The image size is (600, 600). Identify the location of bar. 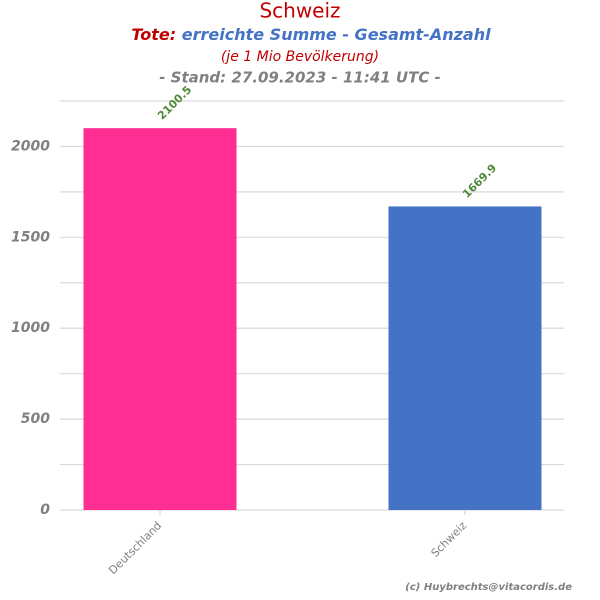
(465, 358).